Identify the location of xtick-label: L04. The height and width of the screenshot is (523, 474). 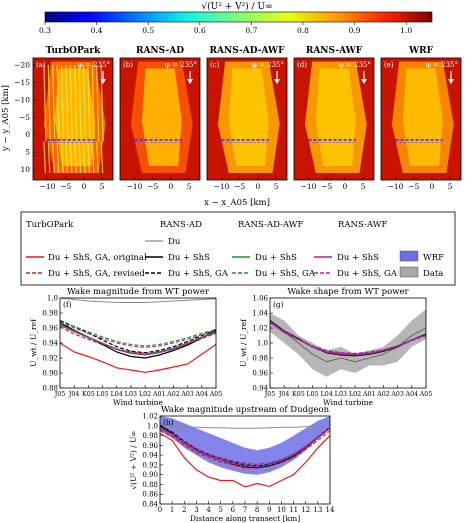
(327, 394).